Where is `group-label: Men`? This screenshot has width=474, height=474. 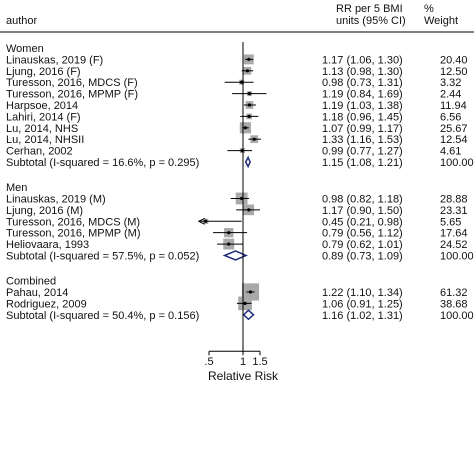
group-label: Men is located at coordinates (16, 188).